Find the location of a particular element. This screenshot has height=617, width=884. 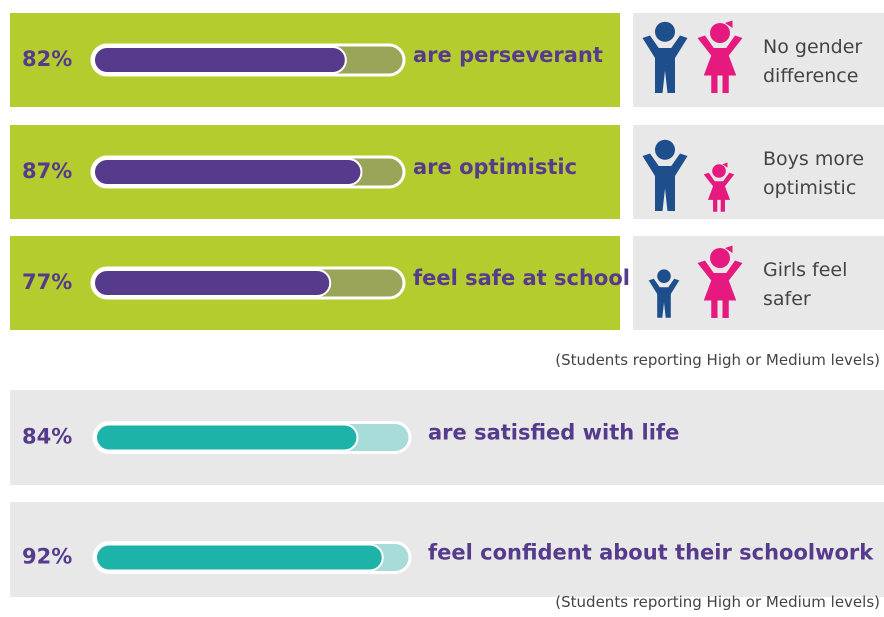

percent-label: 77% is located at coordinates (47, 282).